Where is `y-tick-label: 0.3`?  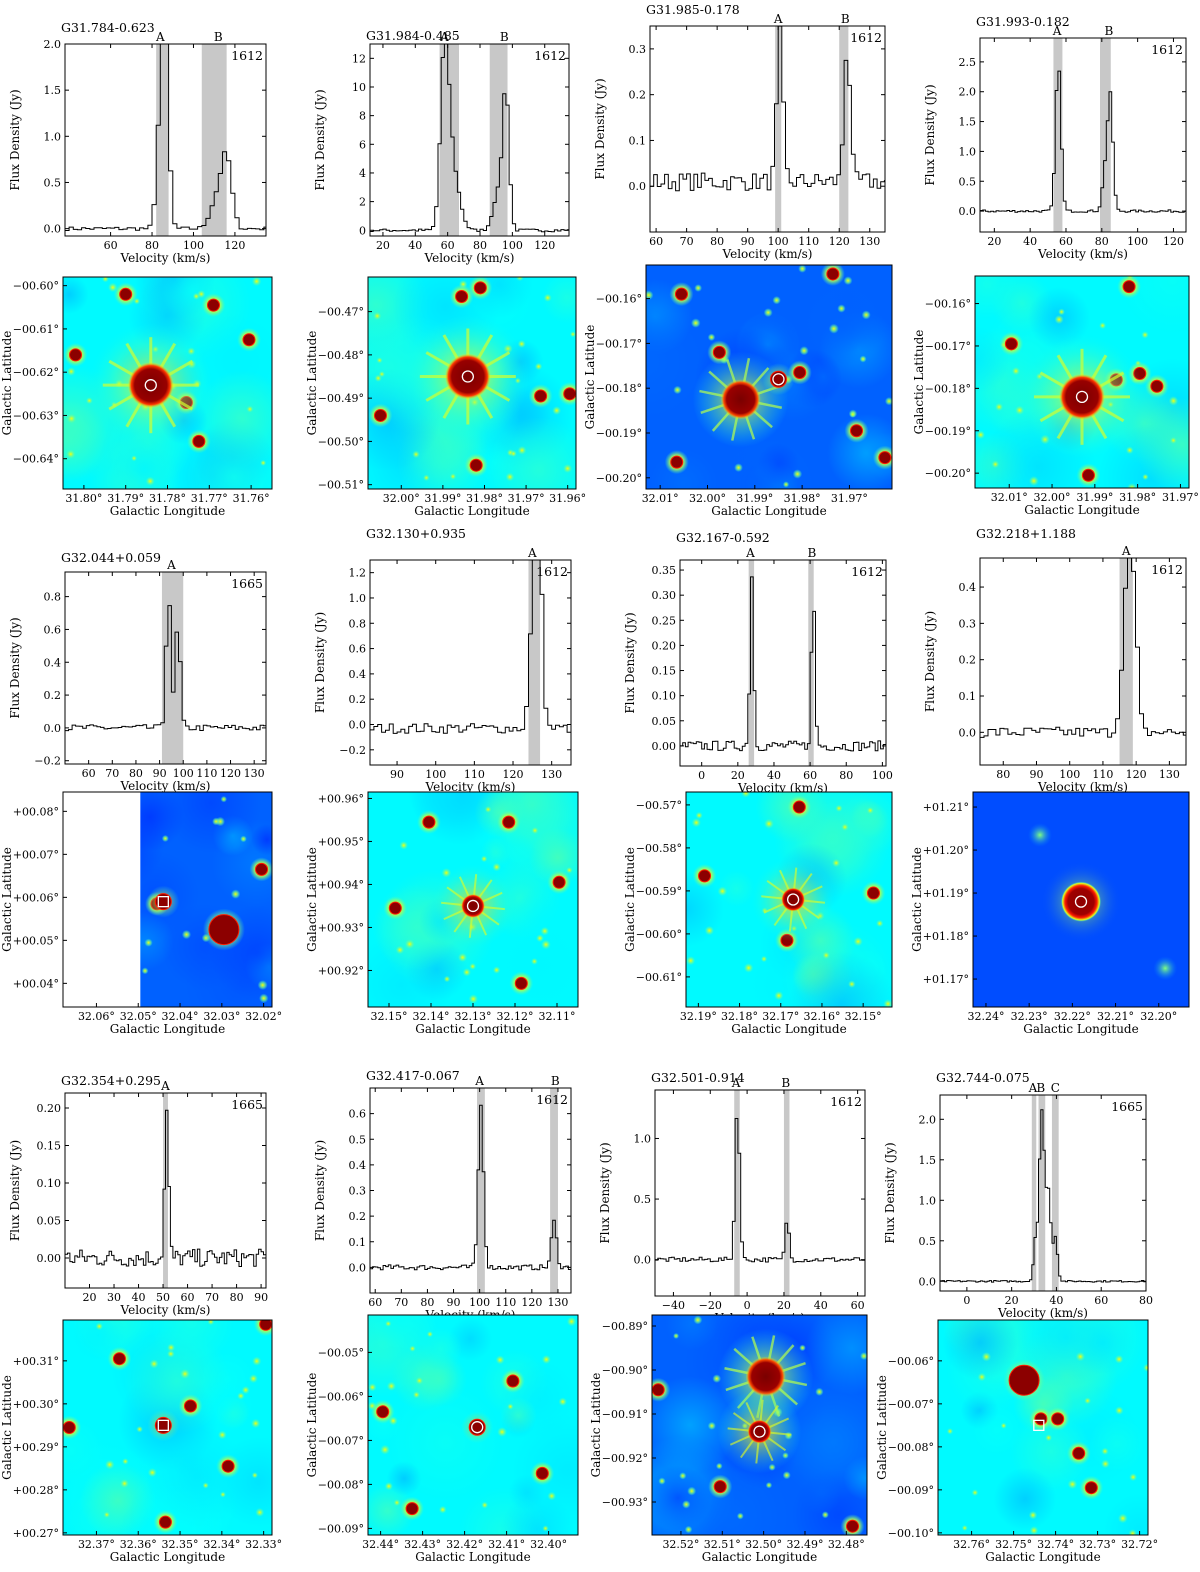
y-tick-label: 0.3 is located at coordinates (638, 49).